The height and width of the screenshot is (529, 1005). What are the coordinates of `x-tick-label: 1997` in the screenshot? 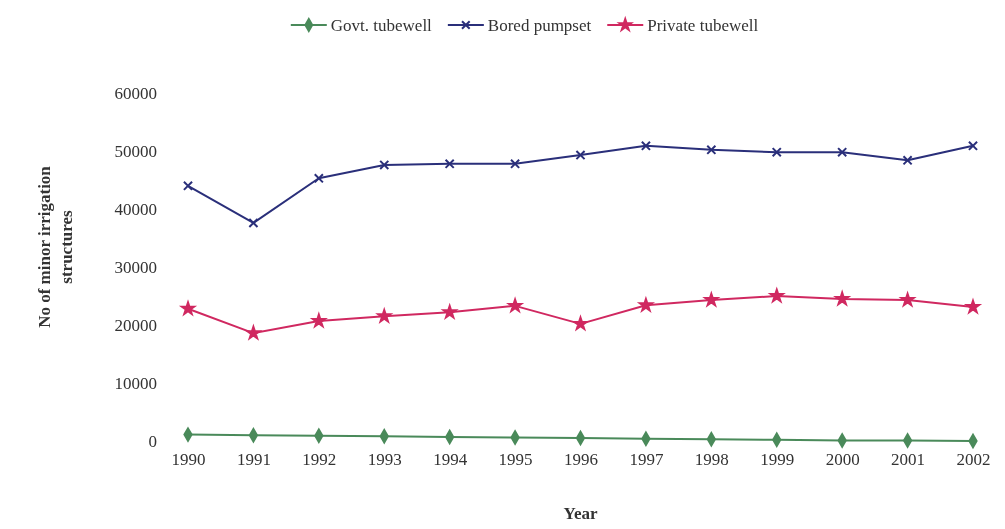 It's located at (646, 460).